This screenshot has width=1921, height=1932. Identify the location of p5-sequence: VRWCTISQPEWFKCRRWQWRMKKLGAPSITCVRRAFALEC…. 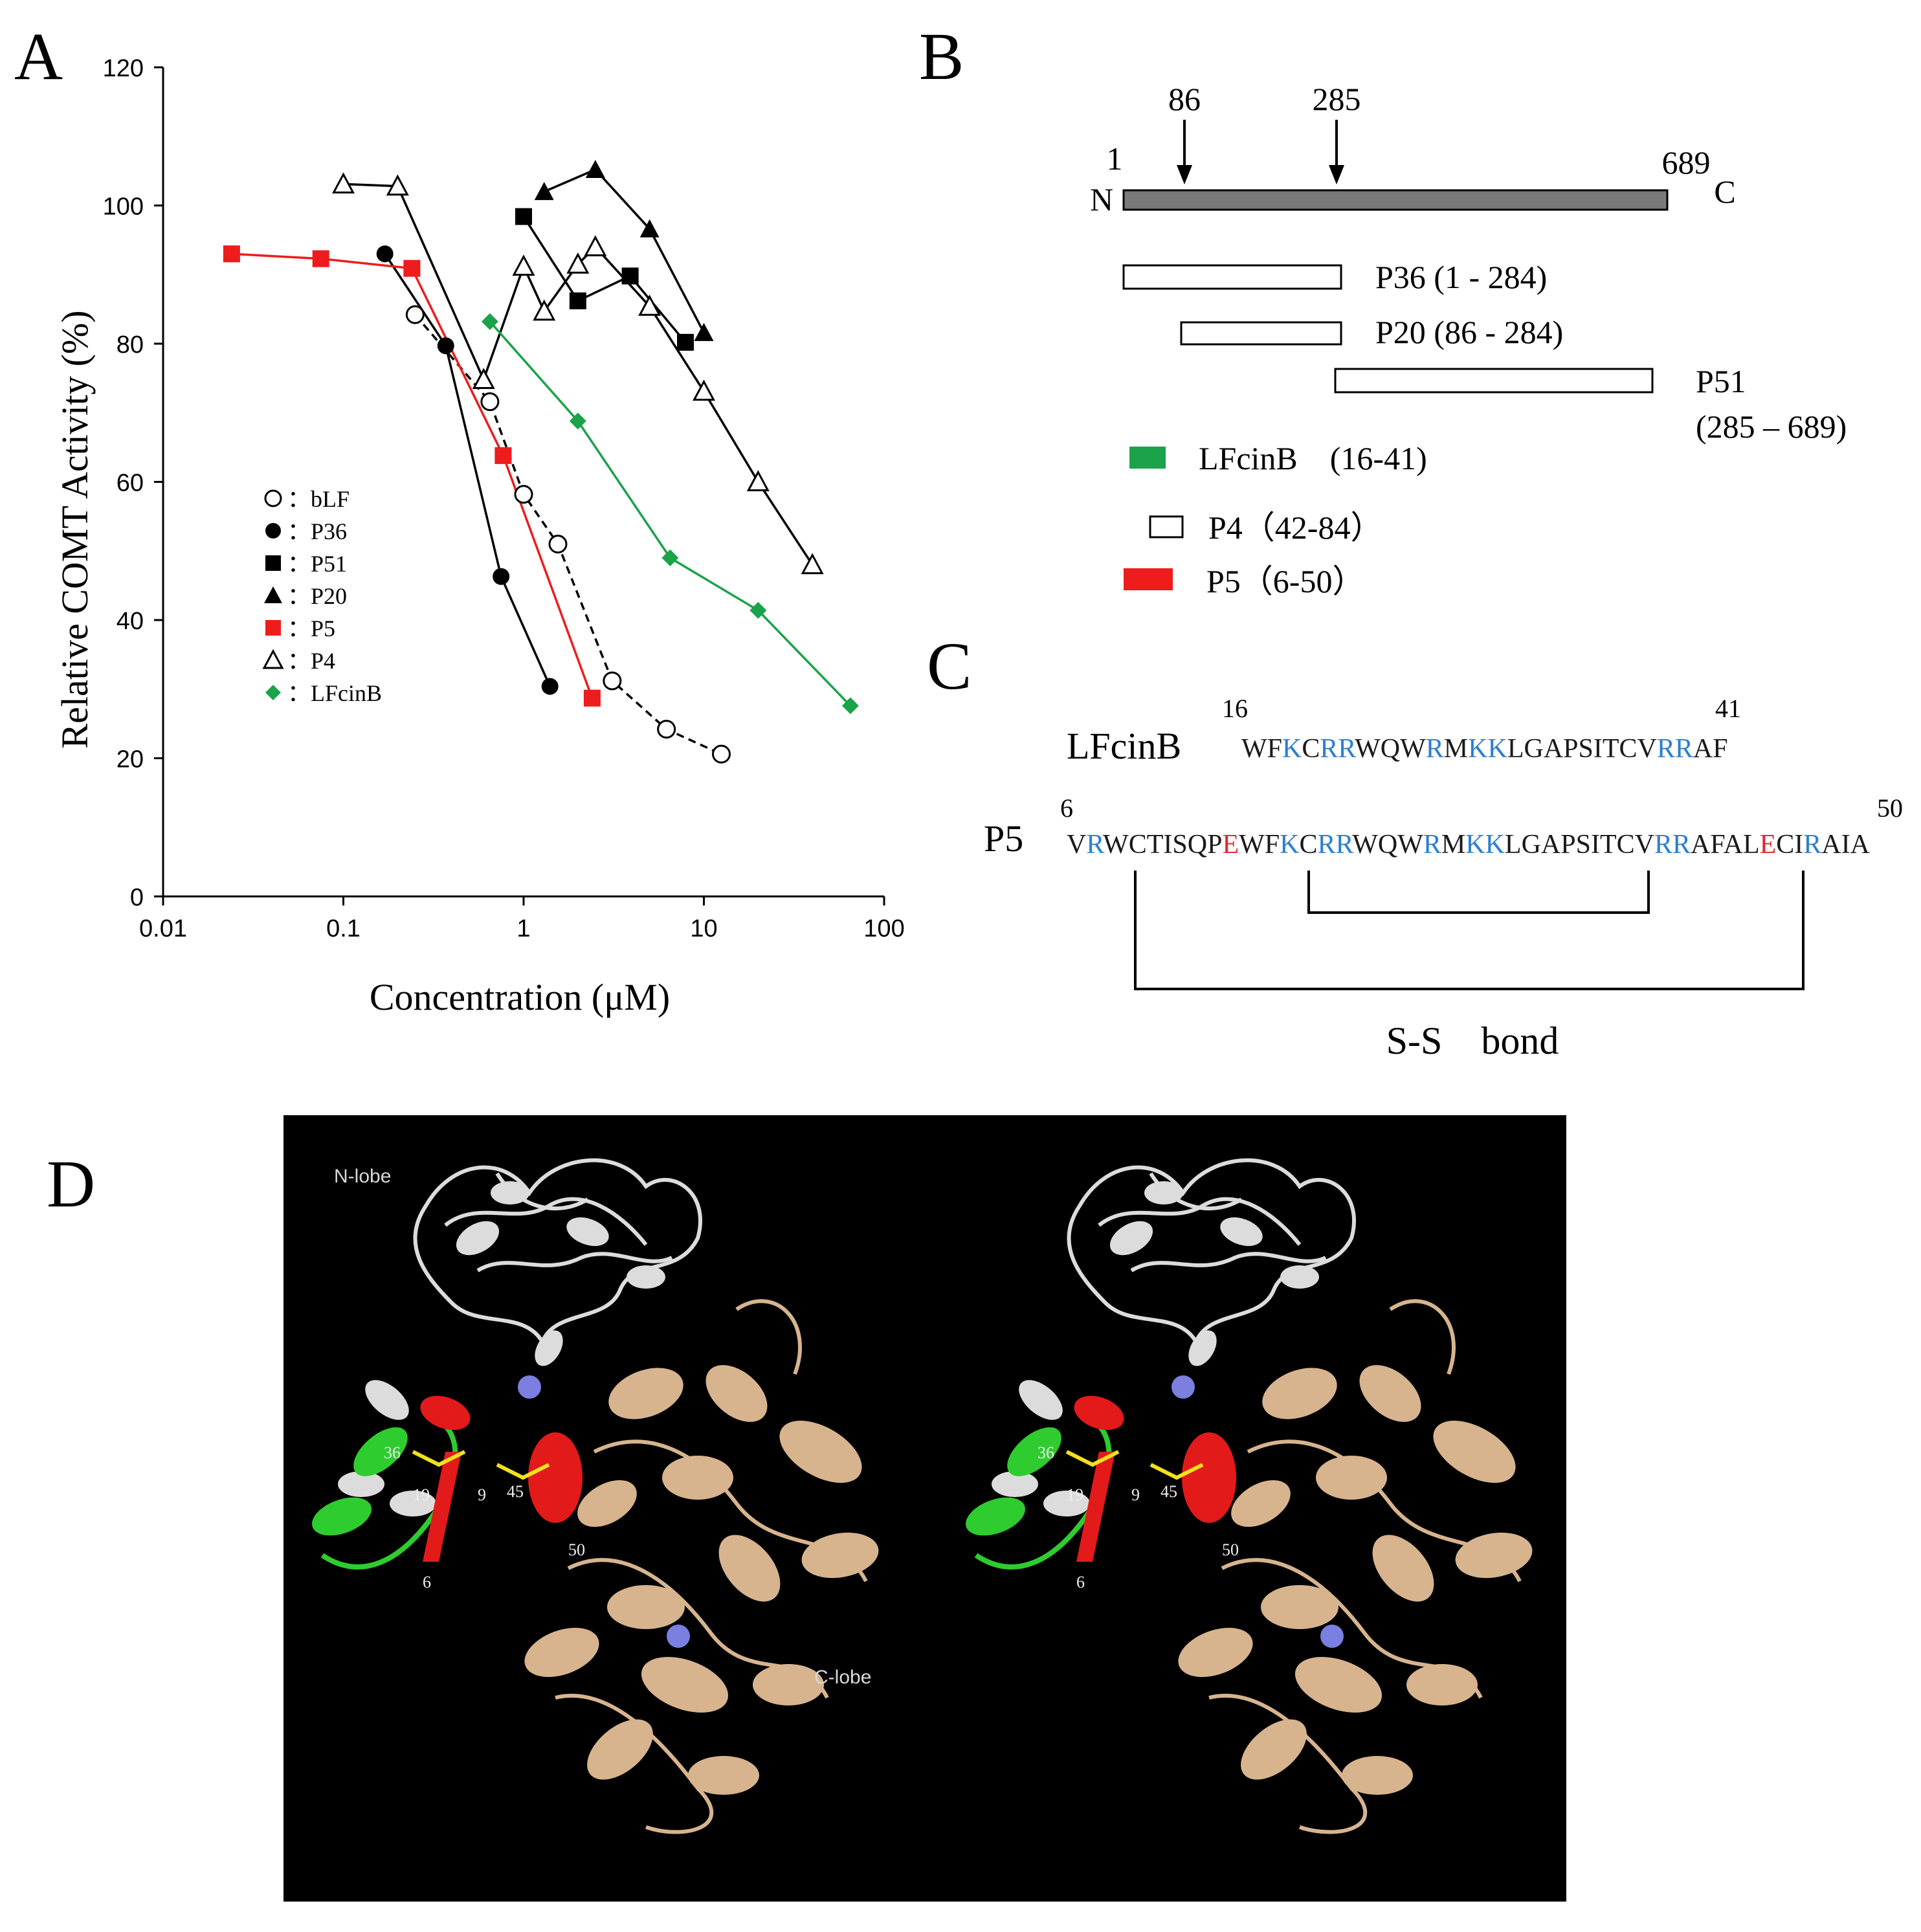
(1469, 845).